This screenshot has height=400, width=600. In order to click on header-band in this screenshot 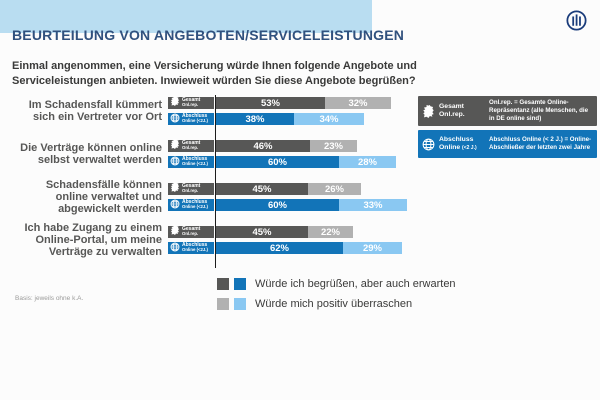, I will do `click(186, 16)`.